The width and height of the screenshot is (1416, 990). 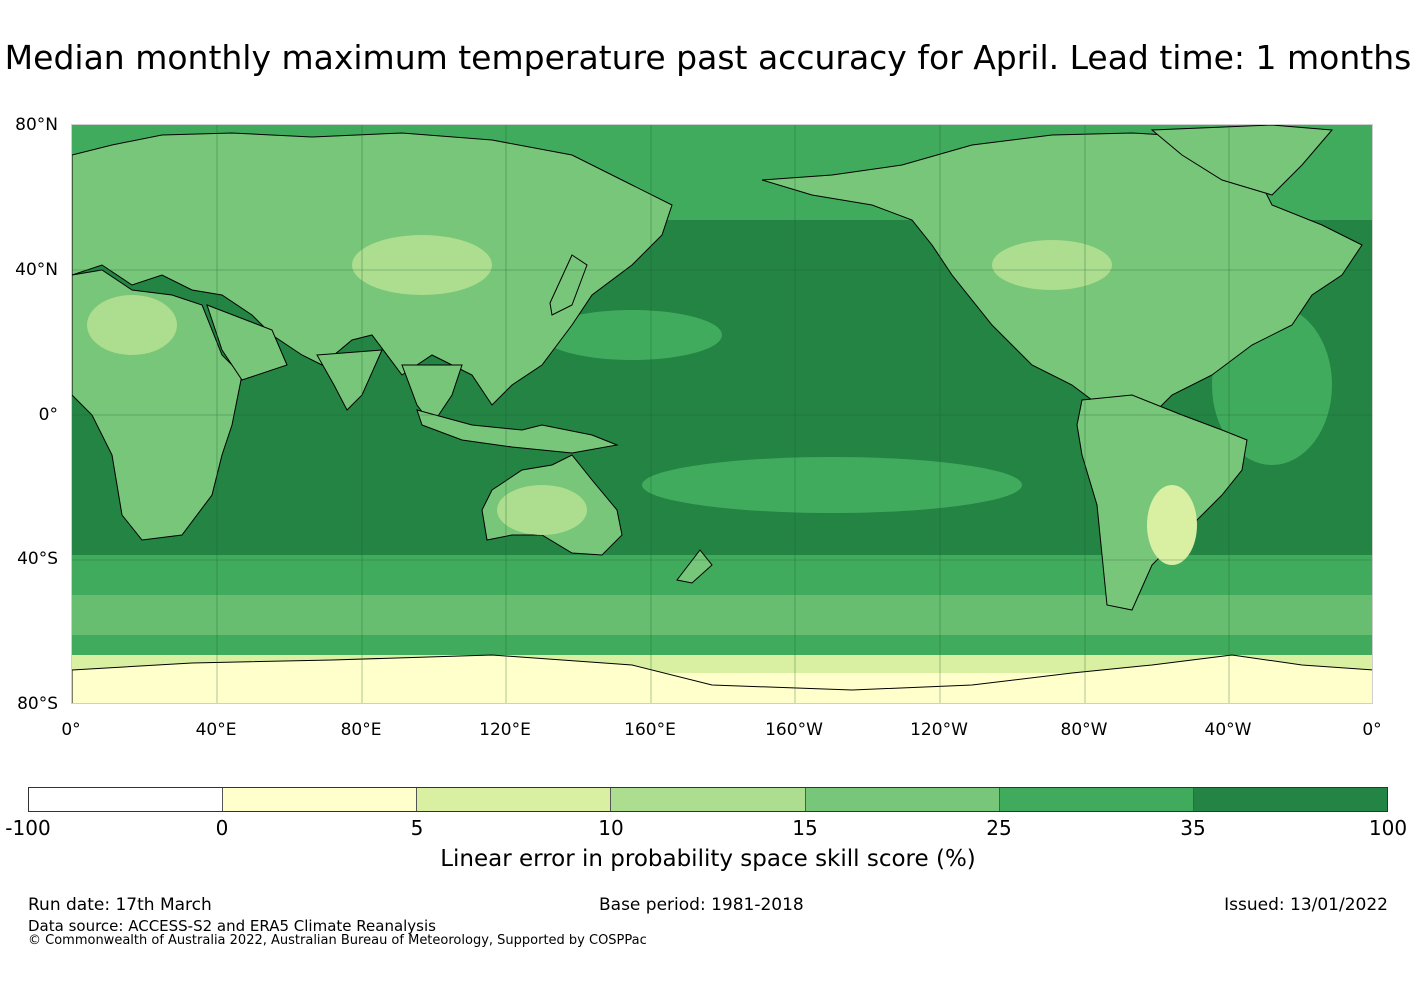 What do you see at coordinates (422, 265) in the screenshot?
I see `central-asia-patch` at bounding box center [422, 265].